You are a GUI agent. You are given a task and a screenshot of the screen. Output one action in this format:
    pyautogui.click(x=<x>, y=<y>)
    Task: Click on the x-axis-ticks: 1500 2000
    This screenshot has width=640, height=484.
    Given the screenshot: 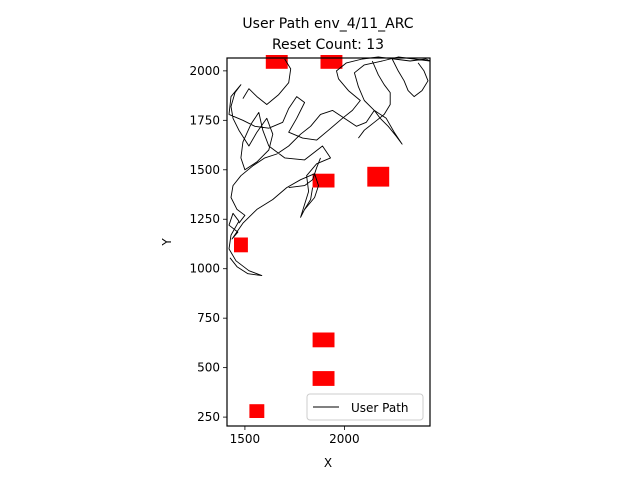 What is the action you would take?
    pyautogui.click(x=295, y=436)
    